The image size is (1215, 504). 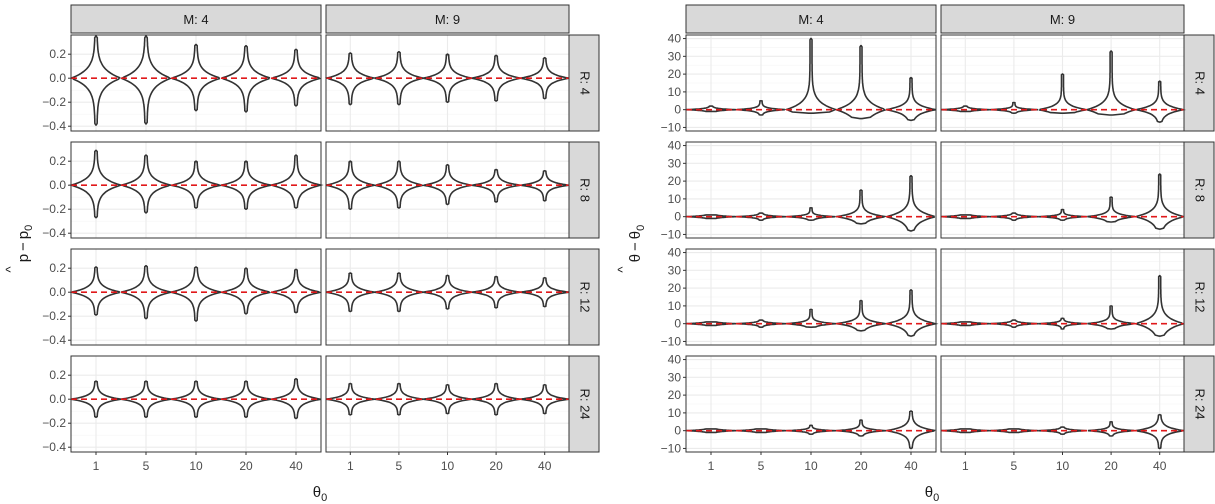 What do you see at coordinates (317, 492) in the screenshot?
I see `x-axis-title-base: θ` at bounding box center [317, 492].